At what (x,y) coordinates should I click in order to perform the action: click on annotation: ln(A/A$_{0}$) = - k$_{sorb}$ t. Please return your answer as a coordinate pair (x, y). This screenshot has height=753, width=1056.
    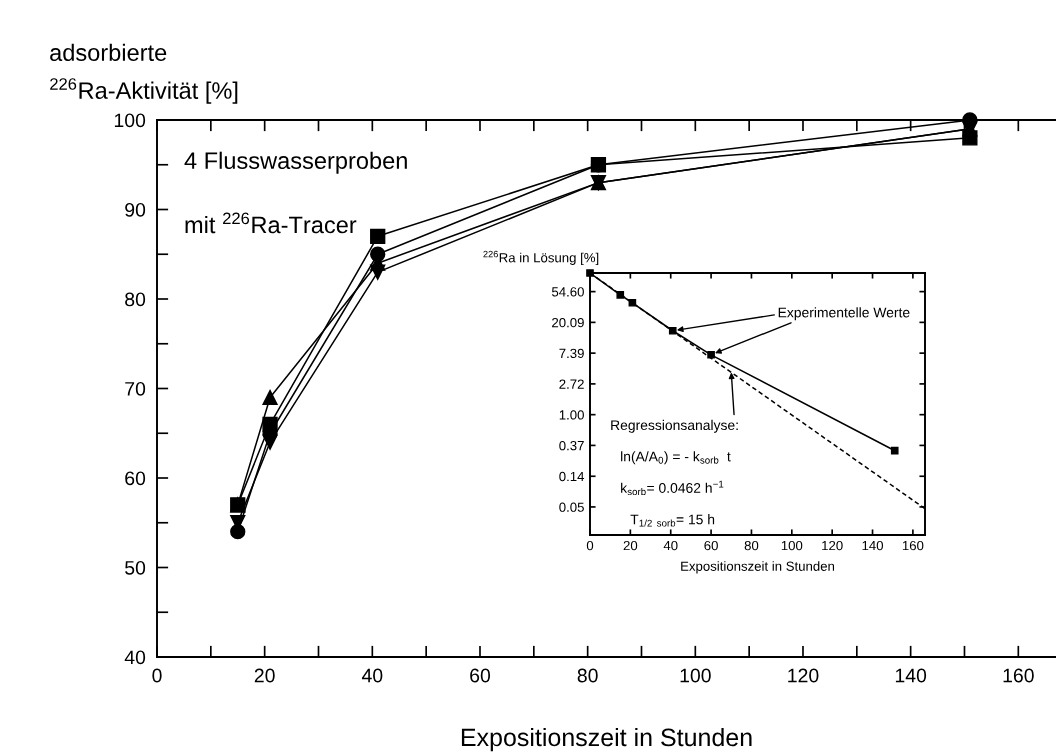
    Looking at the image, I should click on (676, 458).